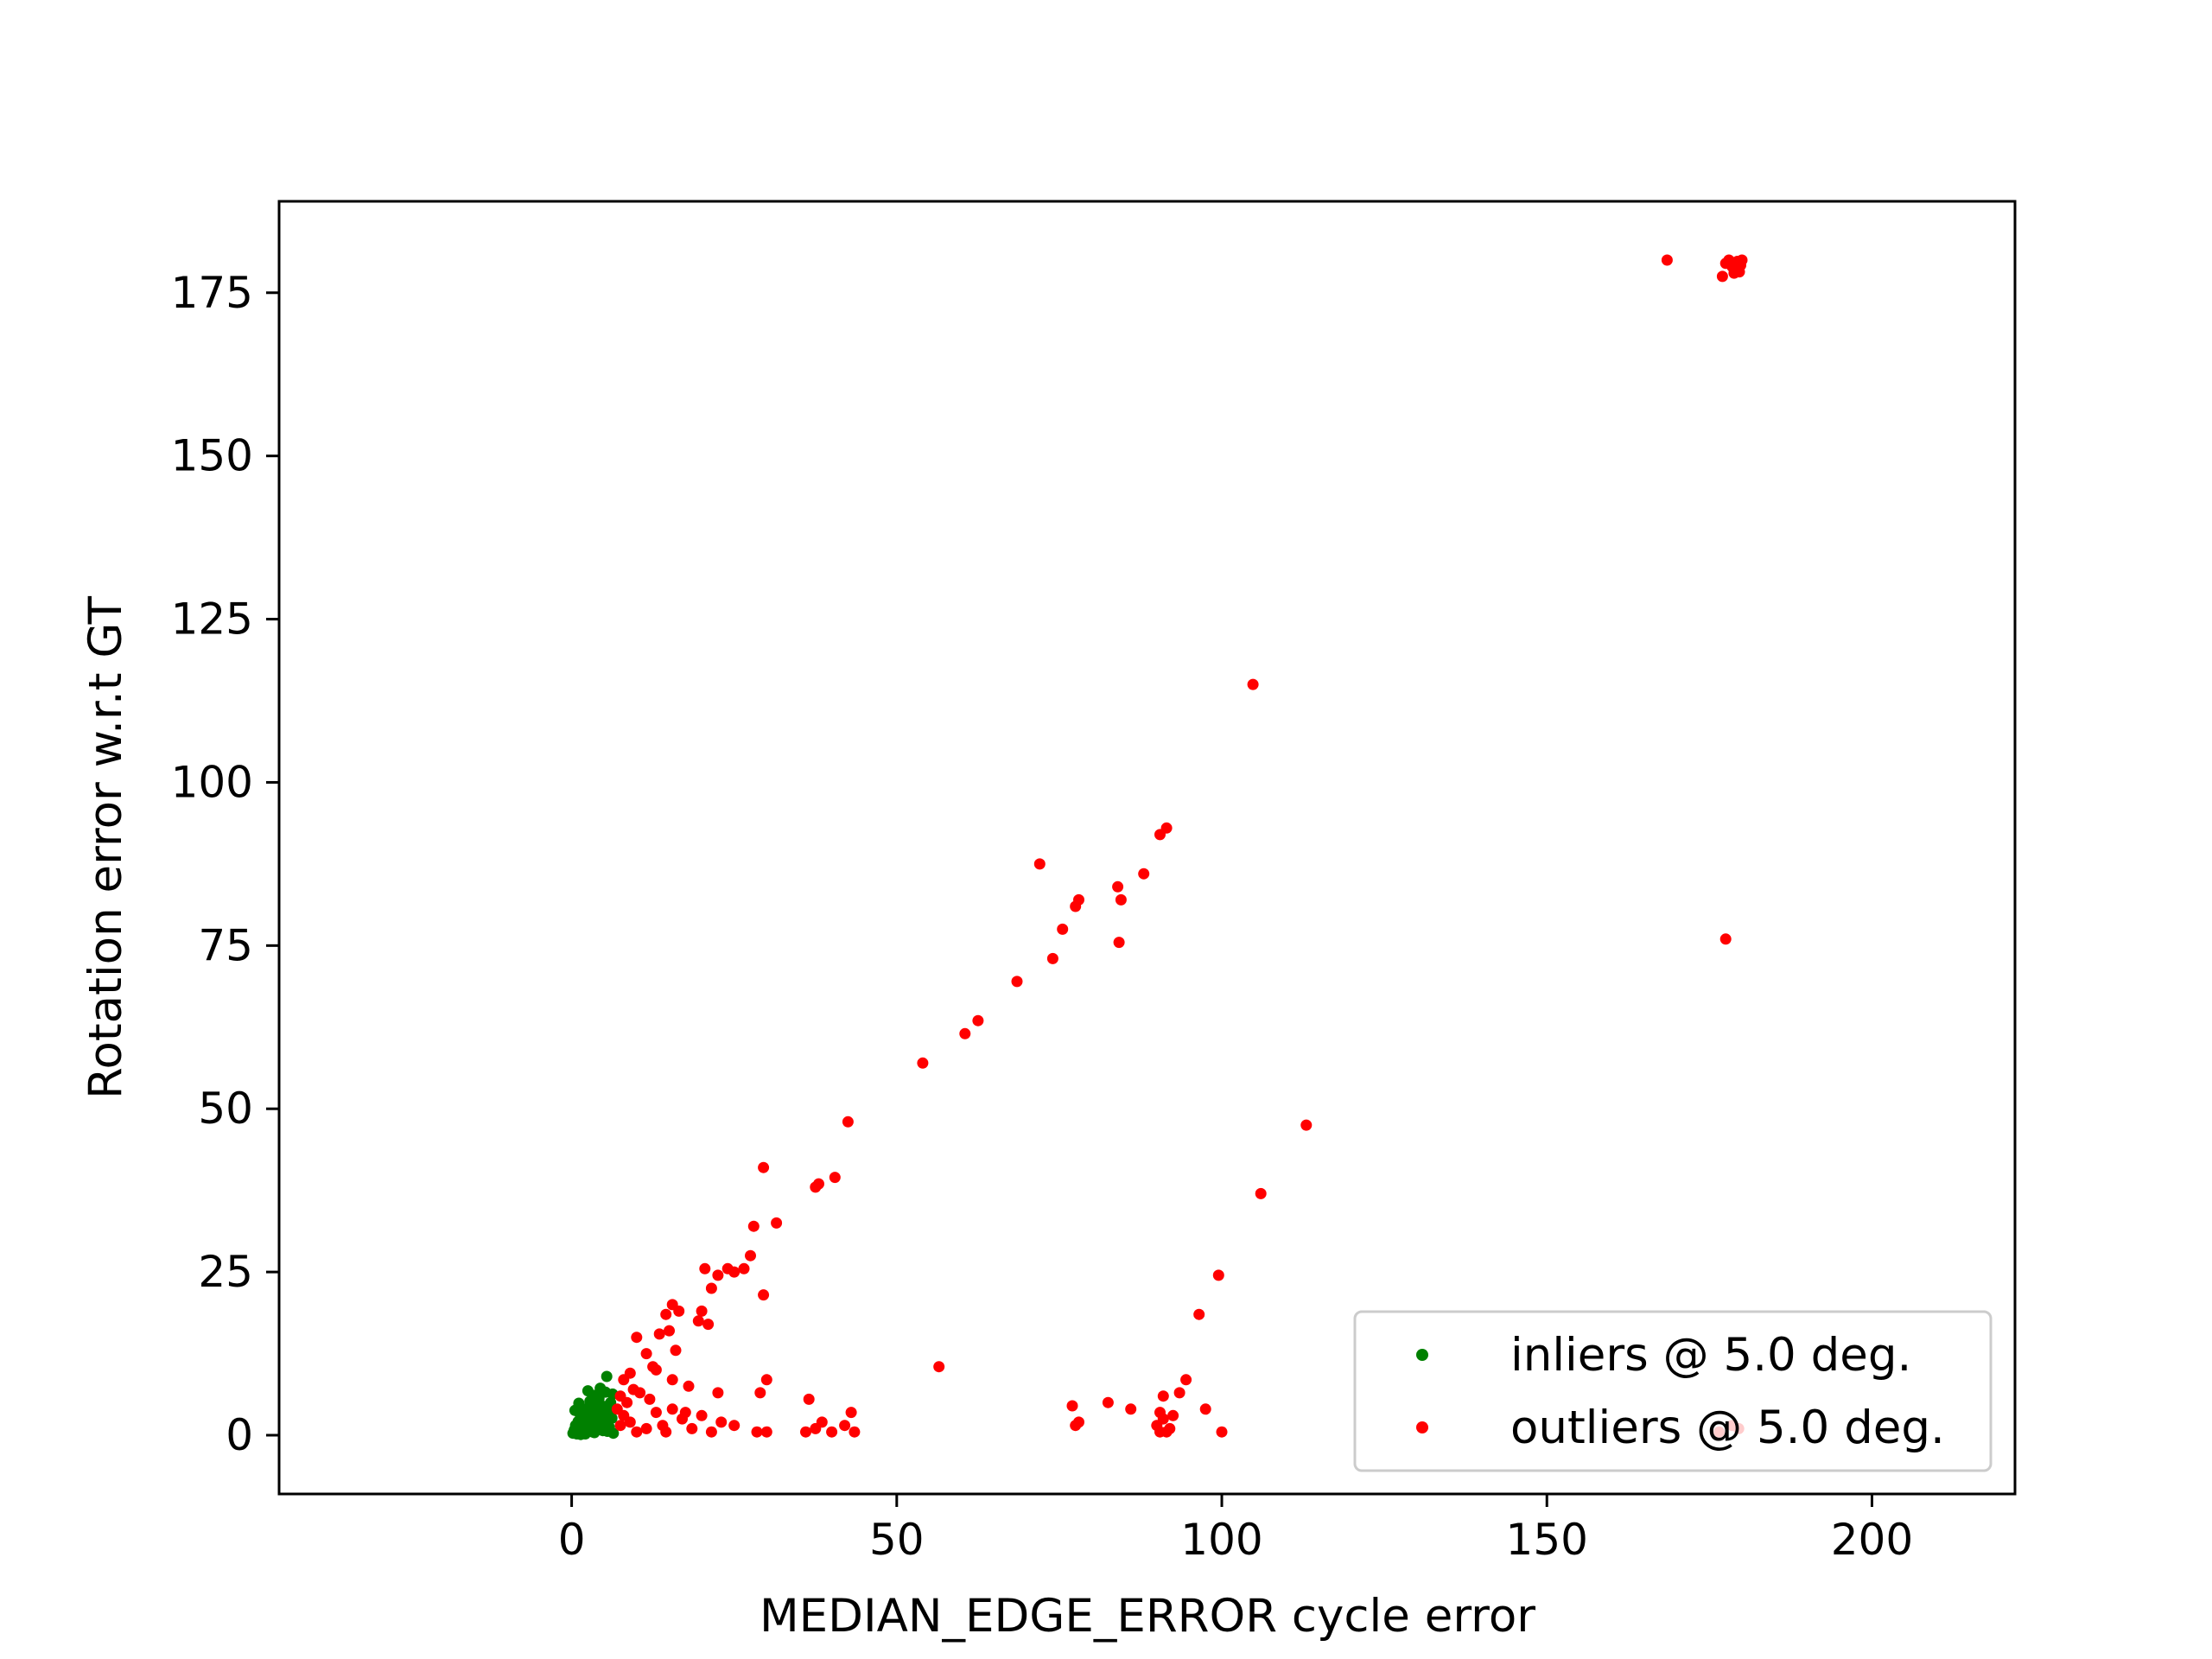 The width and height of the screenshot is (2212, 1659). Describe the element at coordinates (593, 1405) in the screenshot. I see `series-inliers` at that location.